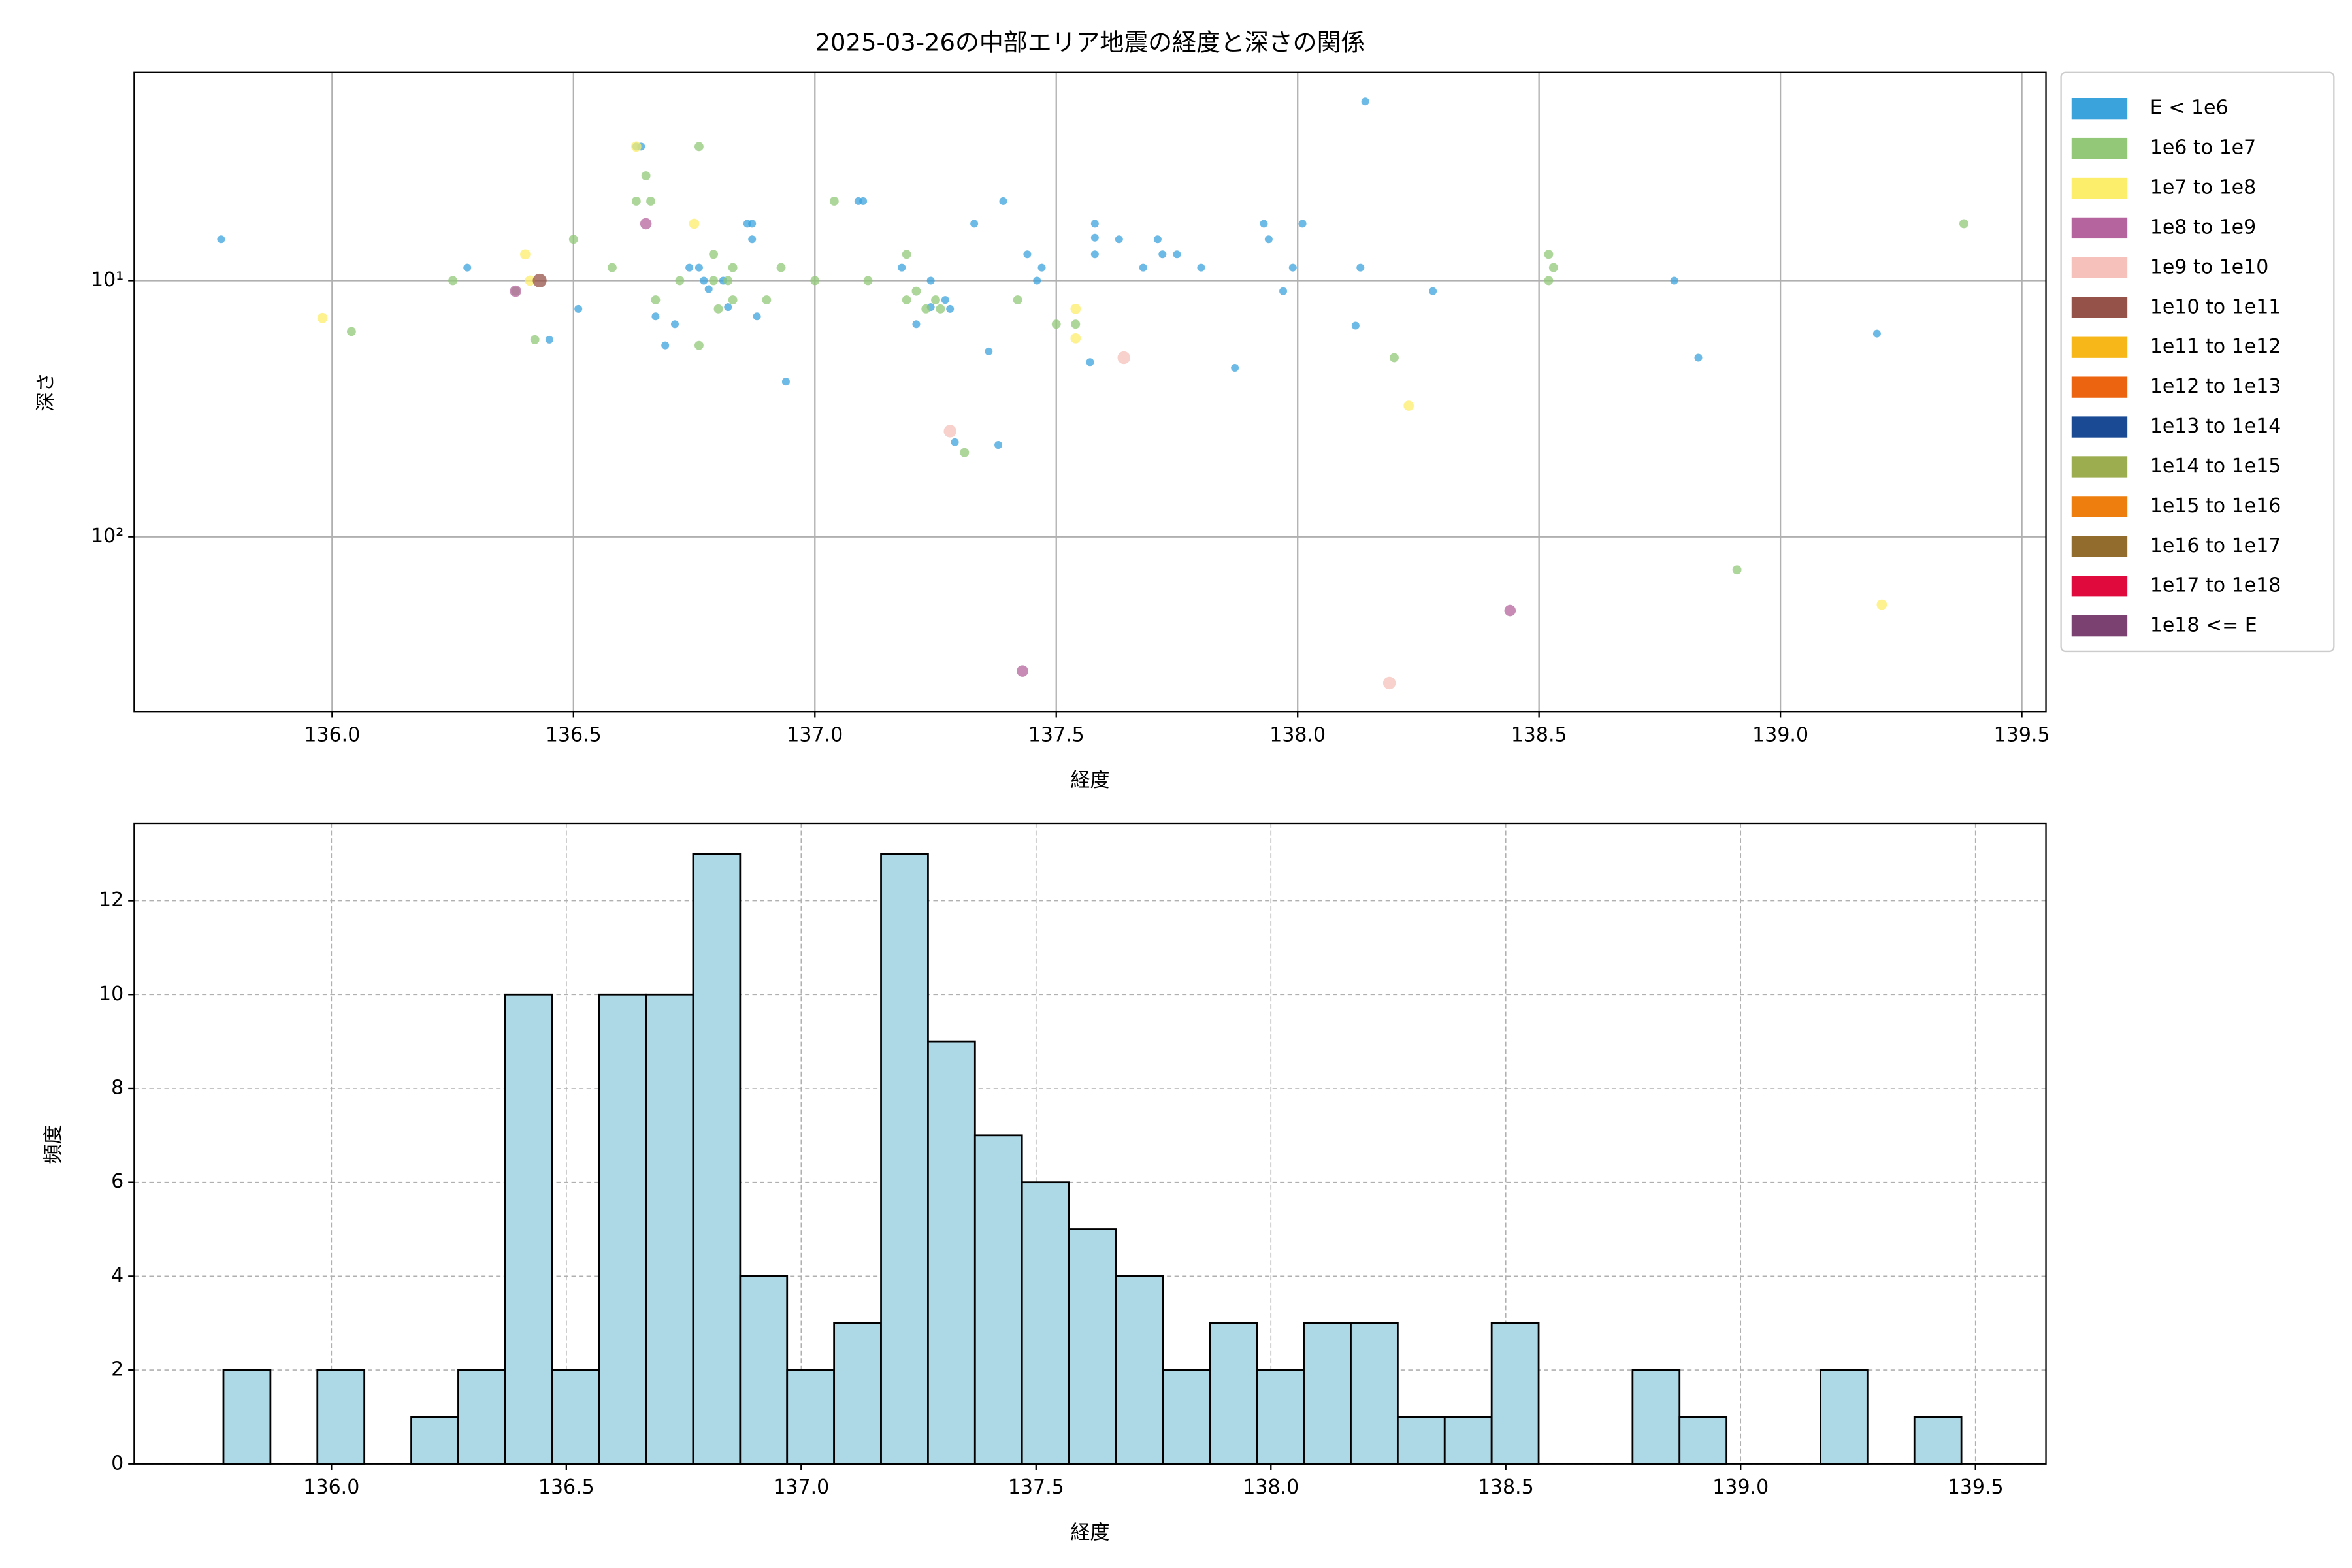  What do you see at coordinates (117, 1369) in the screenshot?
I see `y-tick-label: 2` at bounding box center [117, 1369].